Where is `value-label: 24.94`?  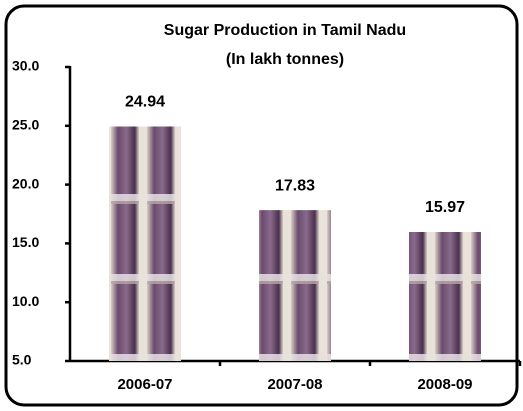 value-label: 24.94 is located at coordinates (145, 102).